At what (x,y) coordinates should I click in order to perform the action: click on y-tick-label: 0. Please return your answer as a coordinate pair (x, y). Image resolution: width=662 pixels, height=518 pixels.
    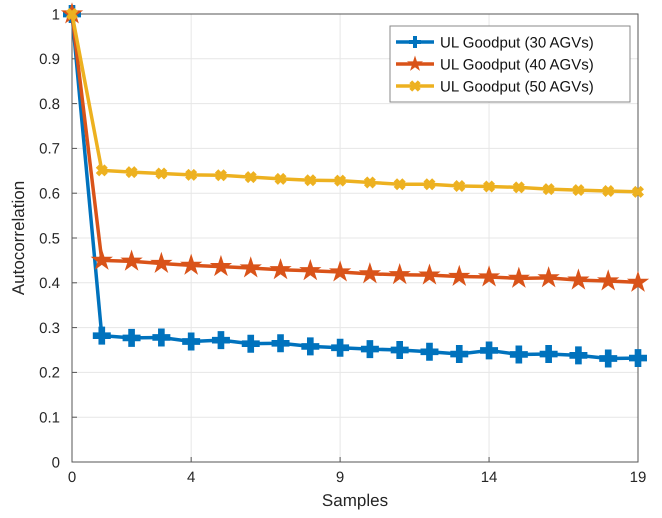
    Looking at the image, I should click on (56, 463).